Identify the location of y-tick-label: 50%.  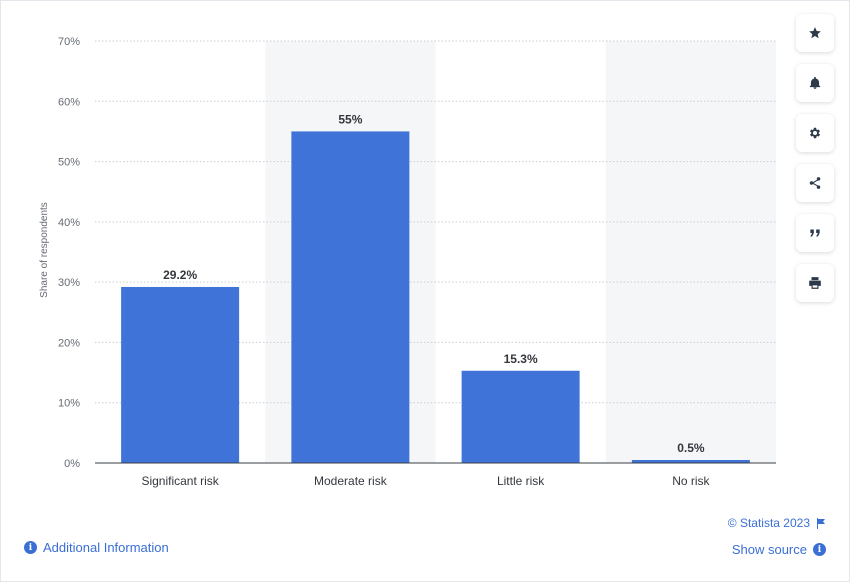
(69, 163).